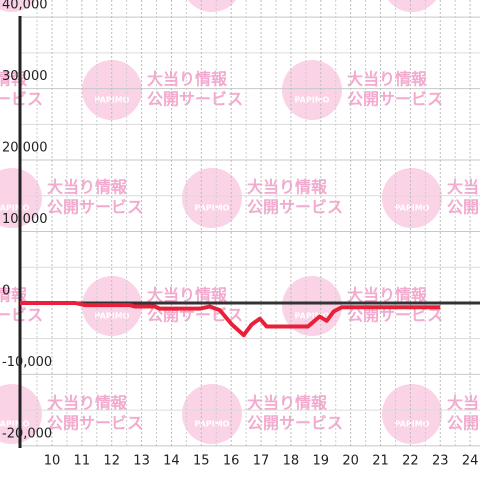 This screenshot has height=480, width=480. What do you see at coordinates (52, 461) in the screenshot?
I see `x-tick-label: 10` at bounding box center [52, 461].